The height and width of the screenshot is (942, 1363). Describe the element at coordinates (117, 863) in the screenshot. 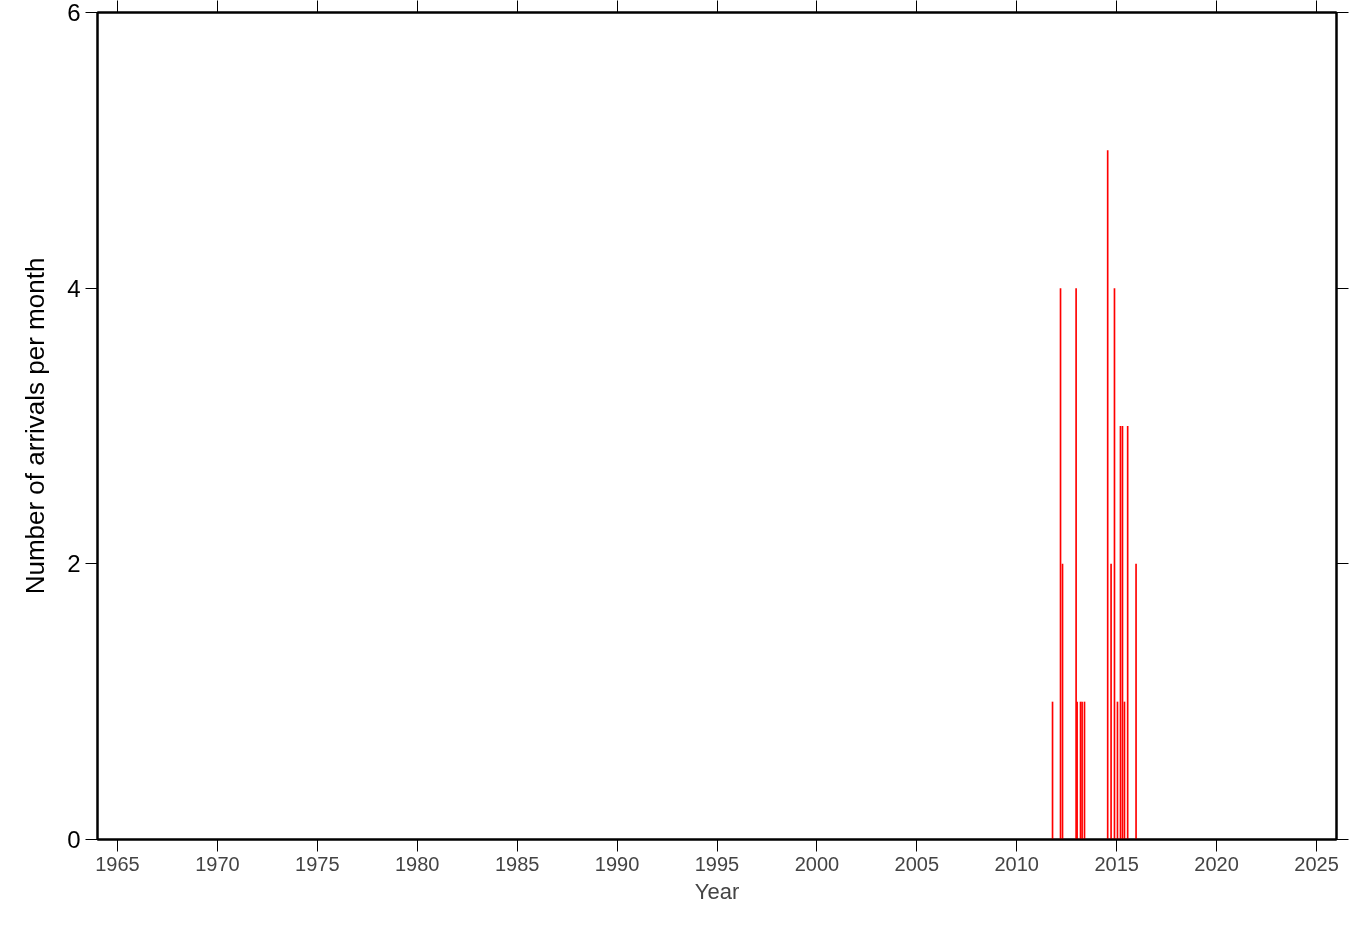

I see `x-tick-label: 1965` at that location.